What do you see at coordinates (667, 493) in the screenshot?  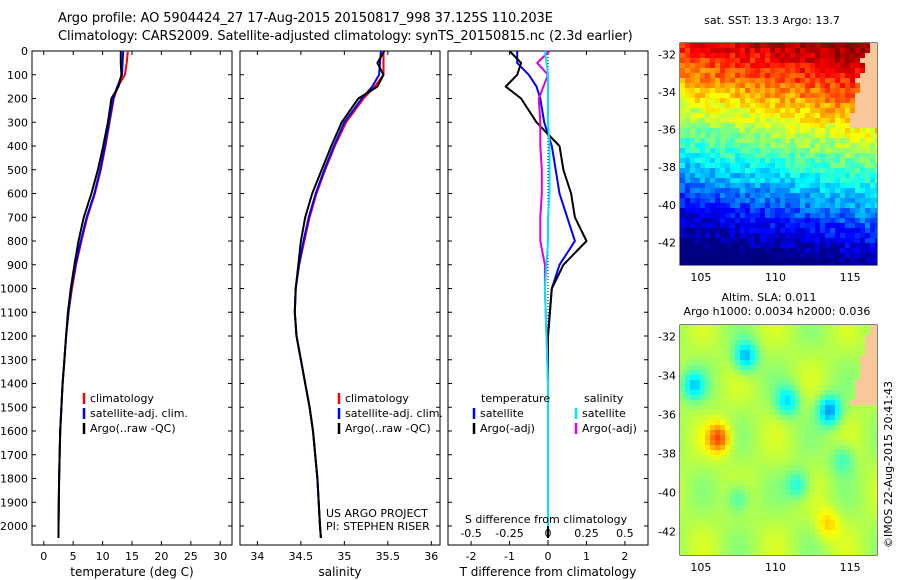 I see `sla-map-ytick-label: -40` at bounding box center [667, 493].